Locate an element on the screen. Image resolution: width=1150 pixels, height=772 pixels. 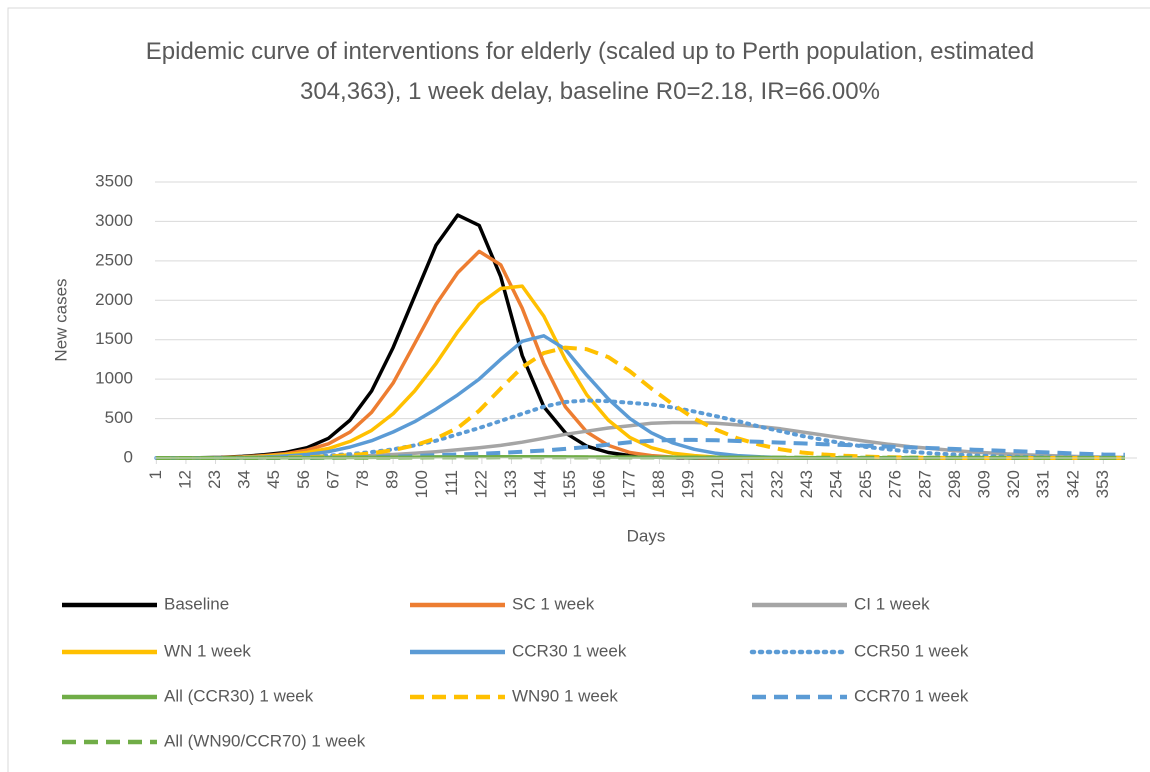
x-tick-label: 287 is located at coordinates (924, 484).